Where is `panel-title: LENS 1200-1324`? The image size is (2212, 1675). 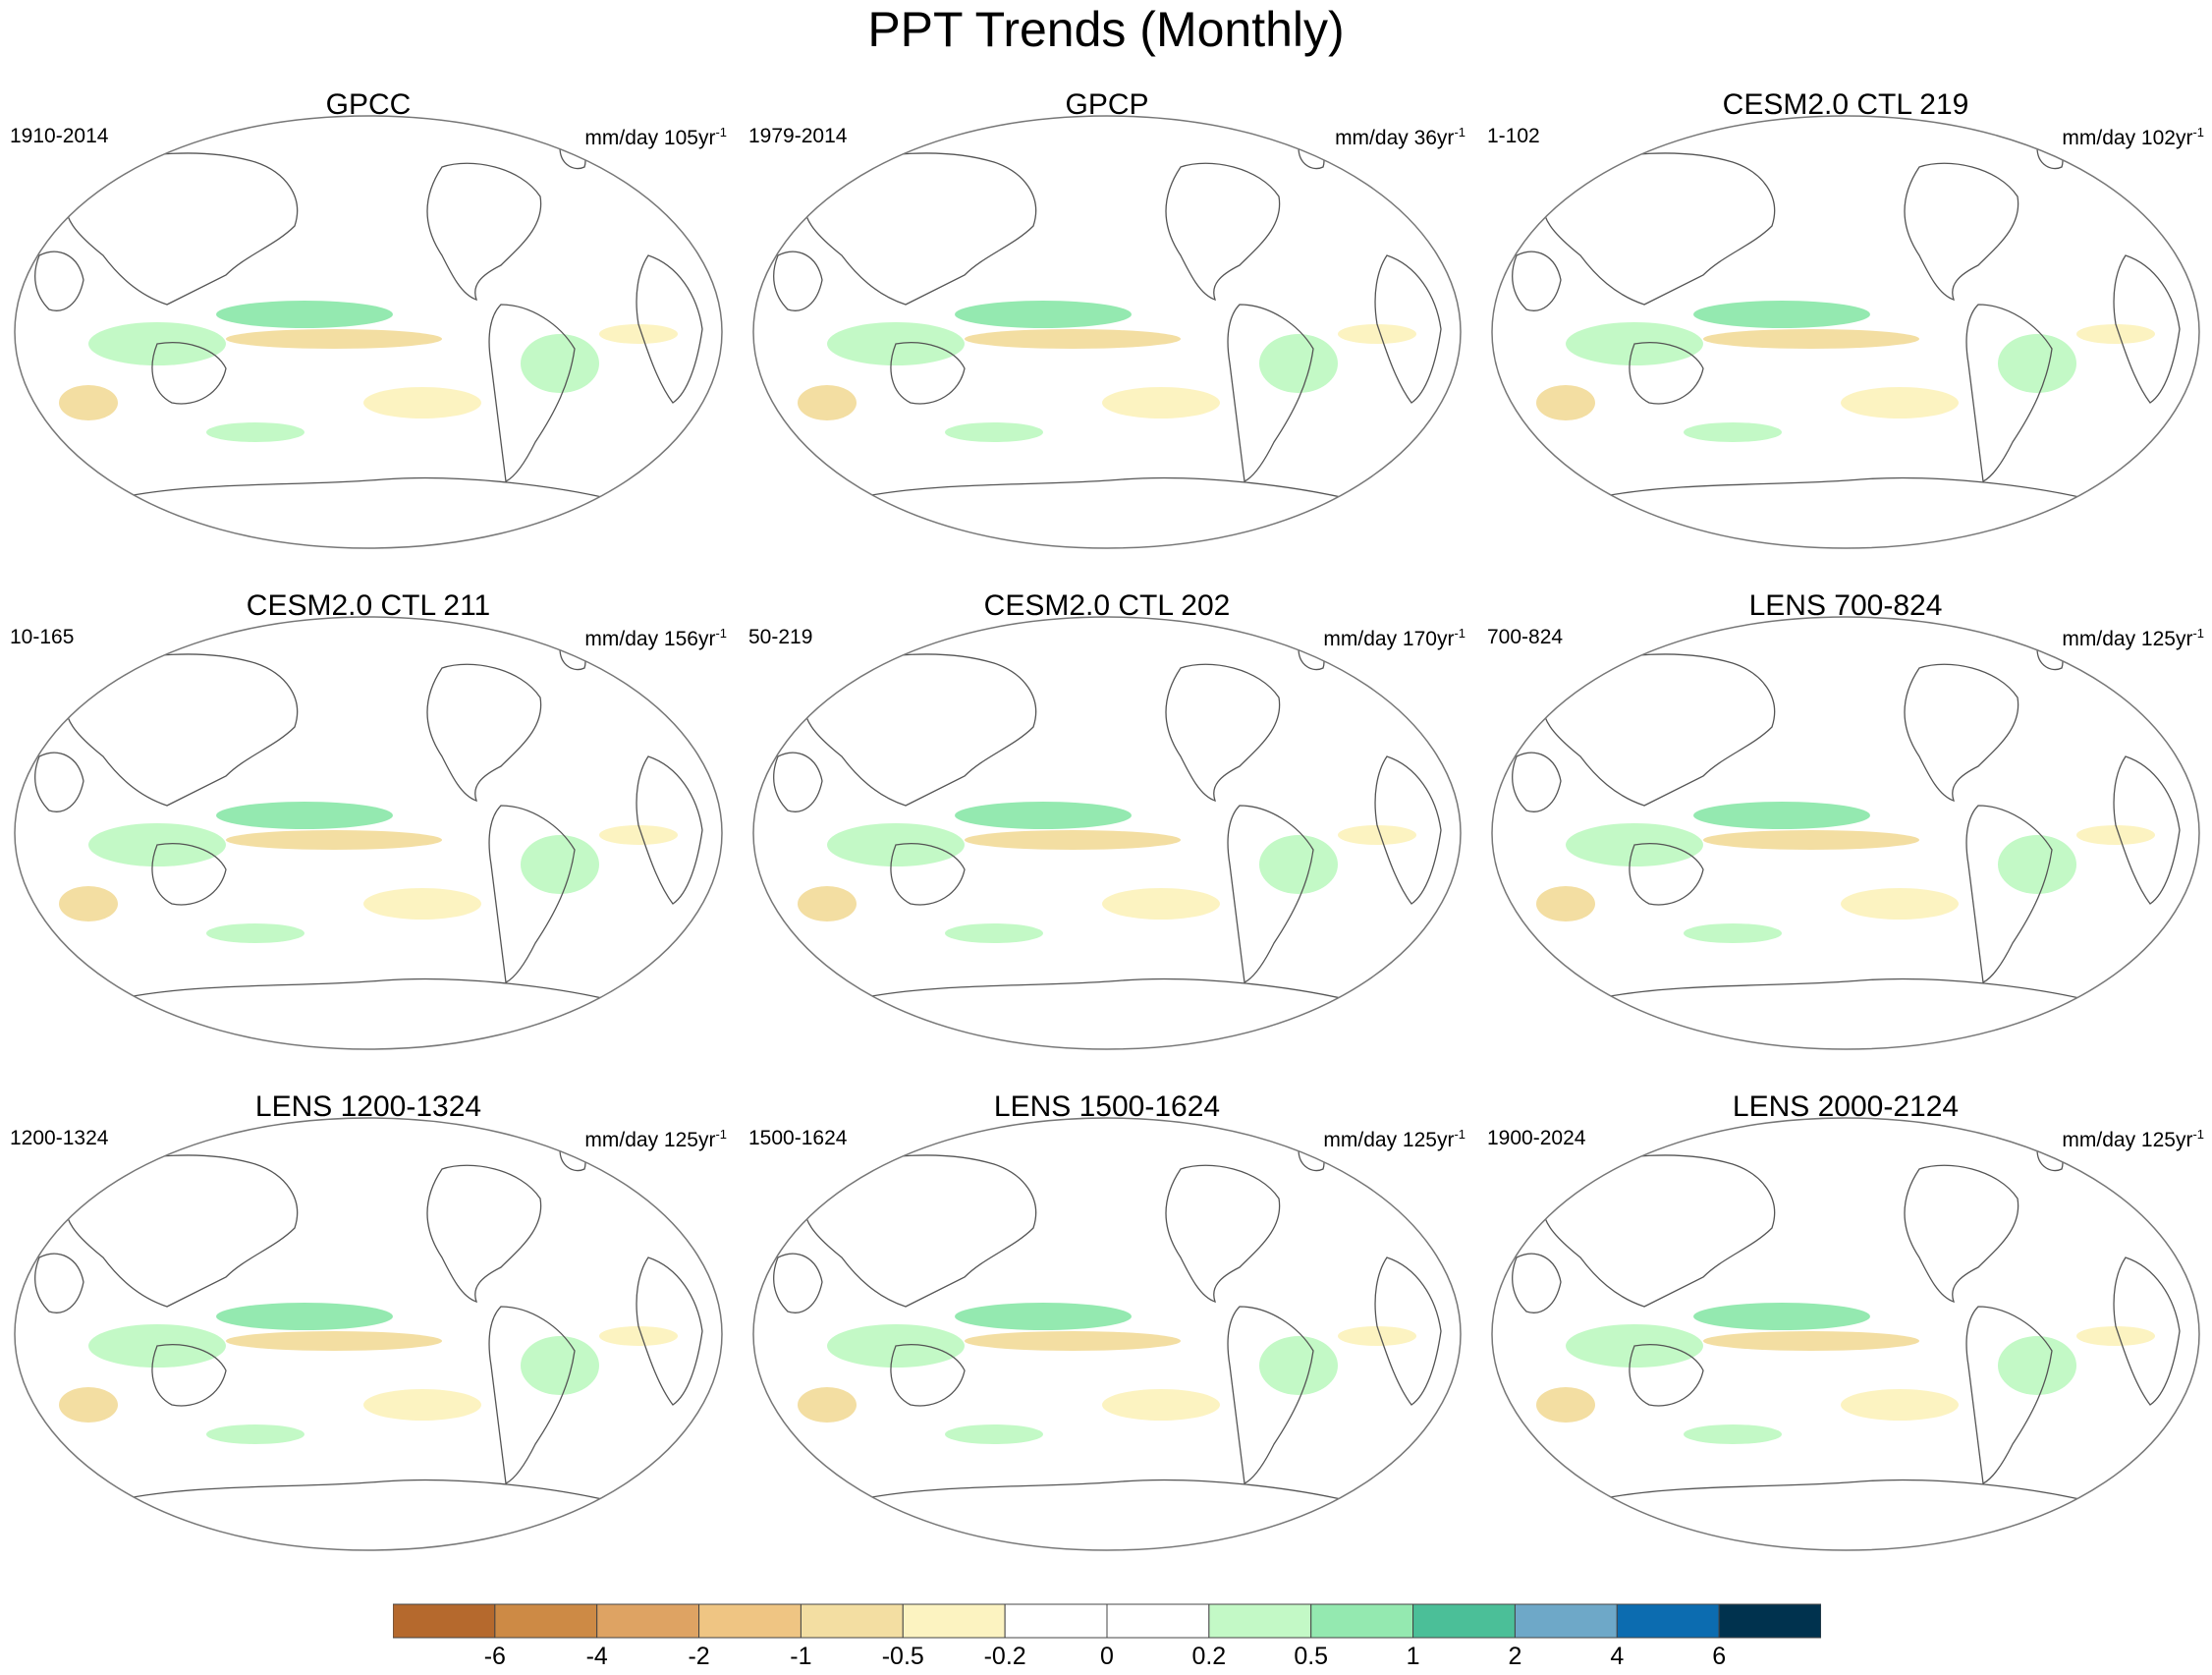
panel-title: LENS 1200-1324 is located at coordinates (368, 1106).